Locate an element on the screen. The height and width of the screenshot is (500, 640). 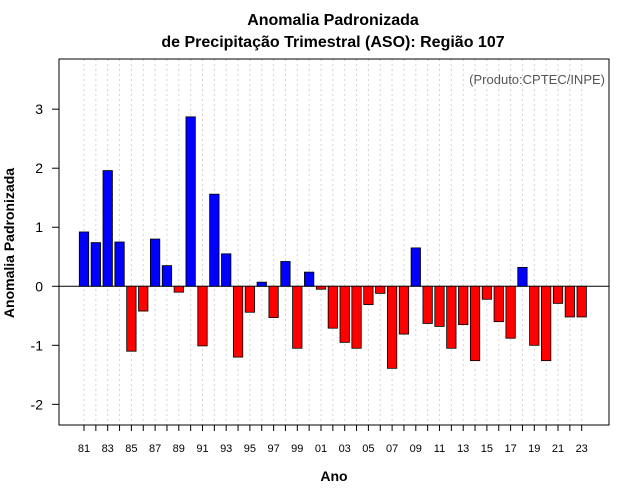
bar-1993 is located at coordinates (226, 270).